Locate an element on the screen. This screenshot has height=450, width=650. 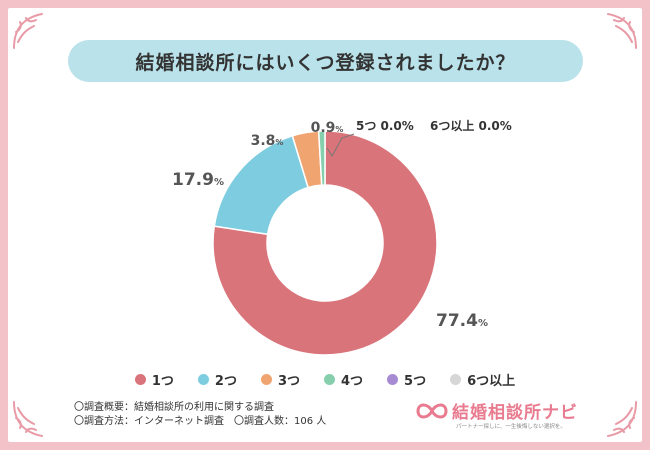
survey-method: 〇調査方法：インターネット調査 is located at coordinates (149, 421).